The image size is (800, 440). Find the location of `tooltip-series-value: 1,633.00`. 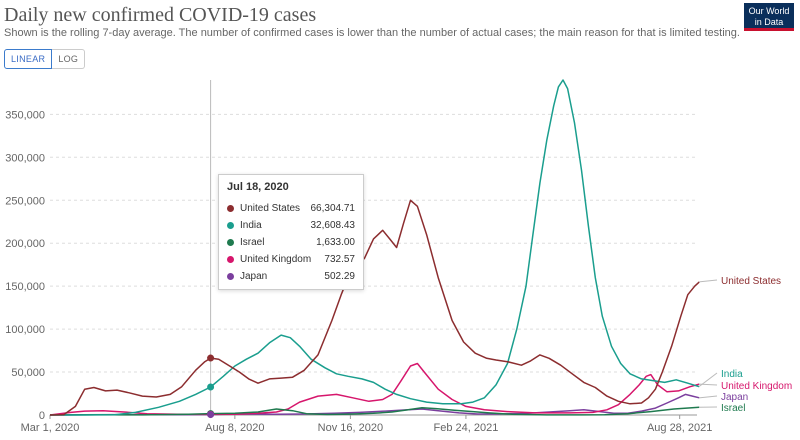

tooltip-series-value: 1,633.00 is located at coordinates (335, 242).